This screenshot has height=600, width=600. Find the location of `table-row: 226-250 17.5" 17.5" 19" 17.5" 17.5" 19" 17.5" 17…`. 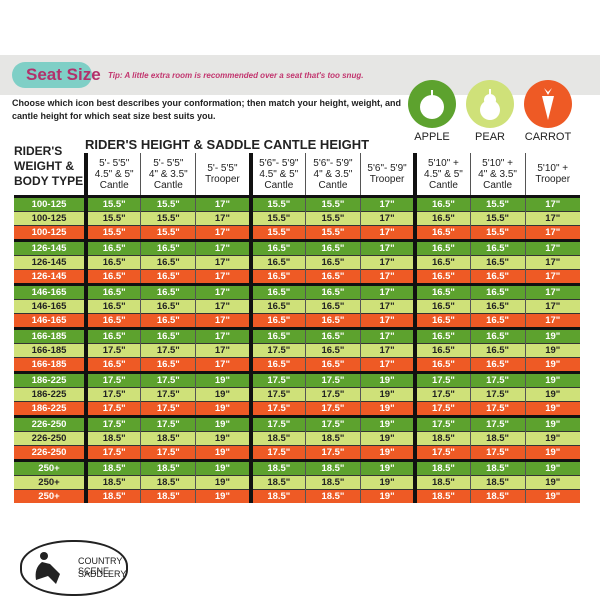

table-row: 226-250 17.5" 17.5" 19" 17.5" 17.5" 19" 17.5" 17… is located at coordinates (297, 453).